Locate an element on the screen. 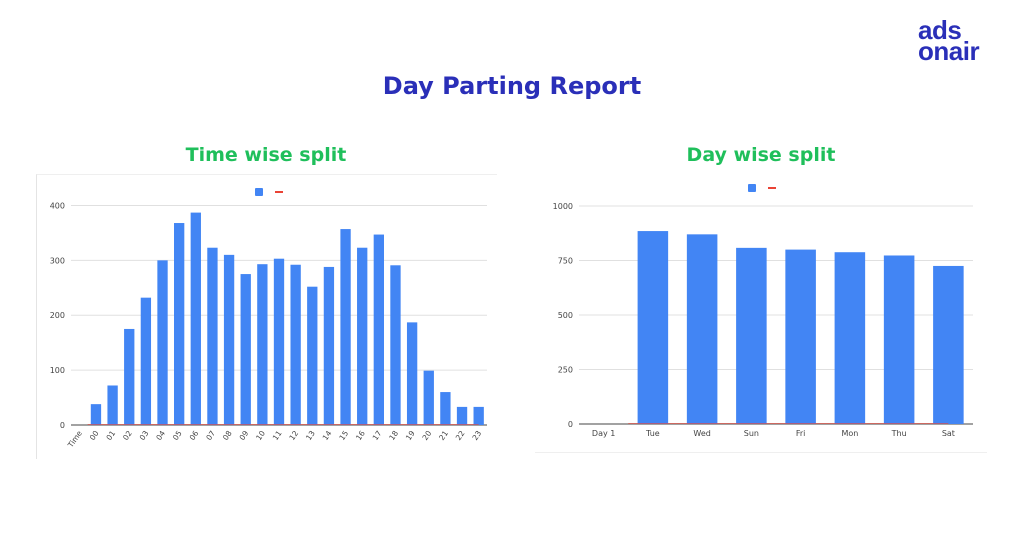  time-chart-x-tick-label: 03 is located at coordinates (144, 435).